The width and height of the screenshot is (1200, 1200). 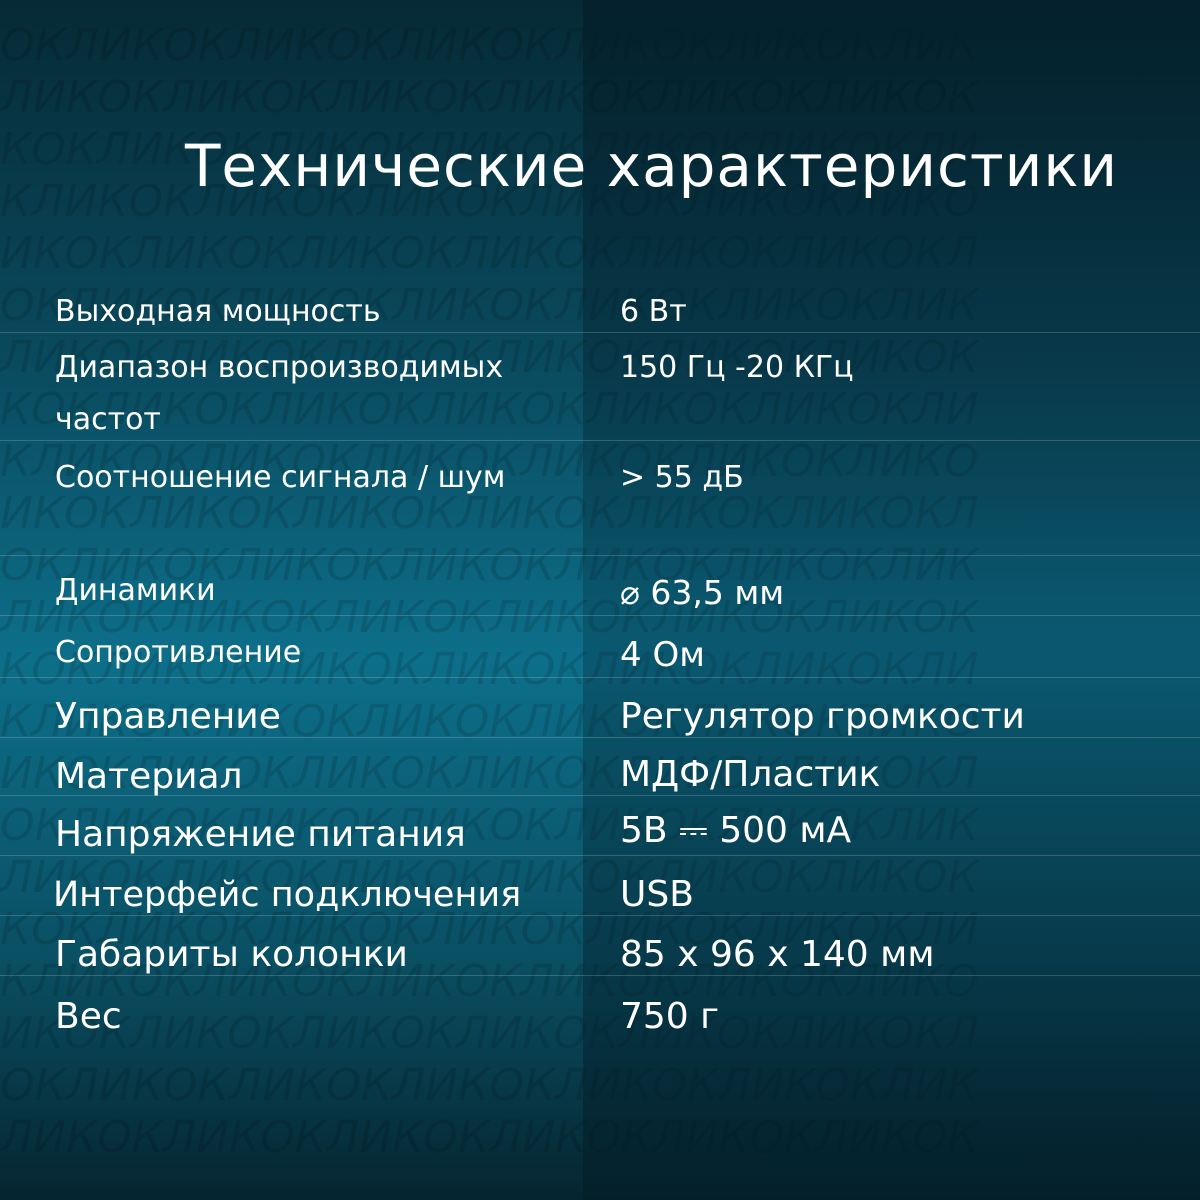 What do you see at coordinates (737, 367) in the screenshot?
I see `spec-value: 150 Гц -20 КГц` at bounding box center [737, 367].